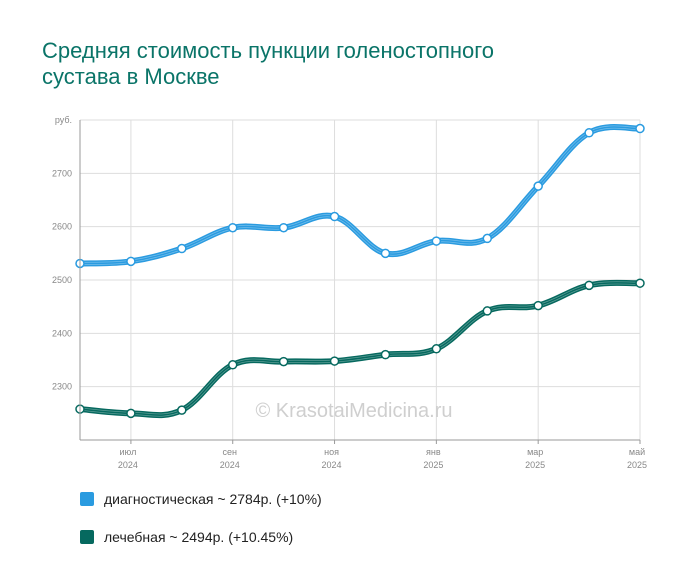  I want to click on y-tick-label: 2400, so click(62, 333).